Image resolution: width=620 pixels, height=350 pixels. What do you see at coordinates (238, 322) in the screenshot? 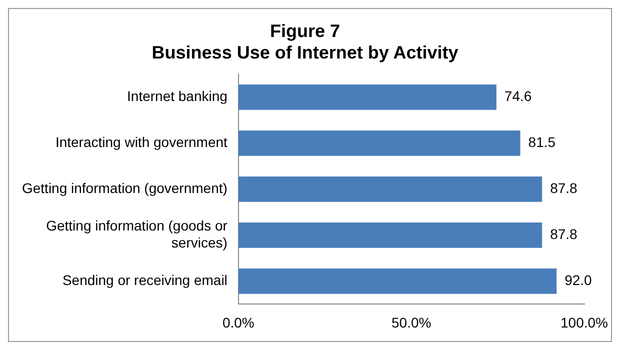
I see `x-tick-label: 0.0%` at bounding box center [238, 322].